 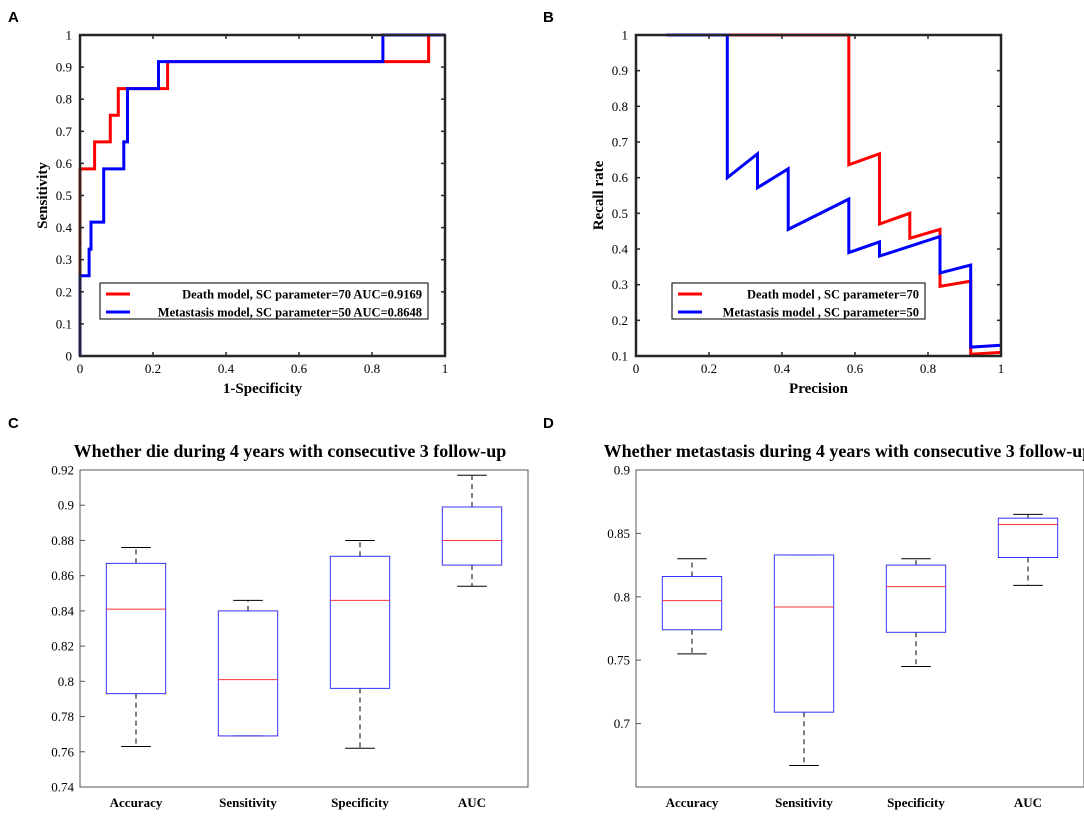 I want to click on y-tick-label: 0.78, so click(x=62, y=716).